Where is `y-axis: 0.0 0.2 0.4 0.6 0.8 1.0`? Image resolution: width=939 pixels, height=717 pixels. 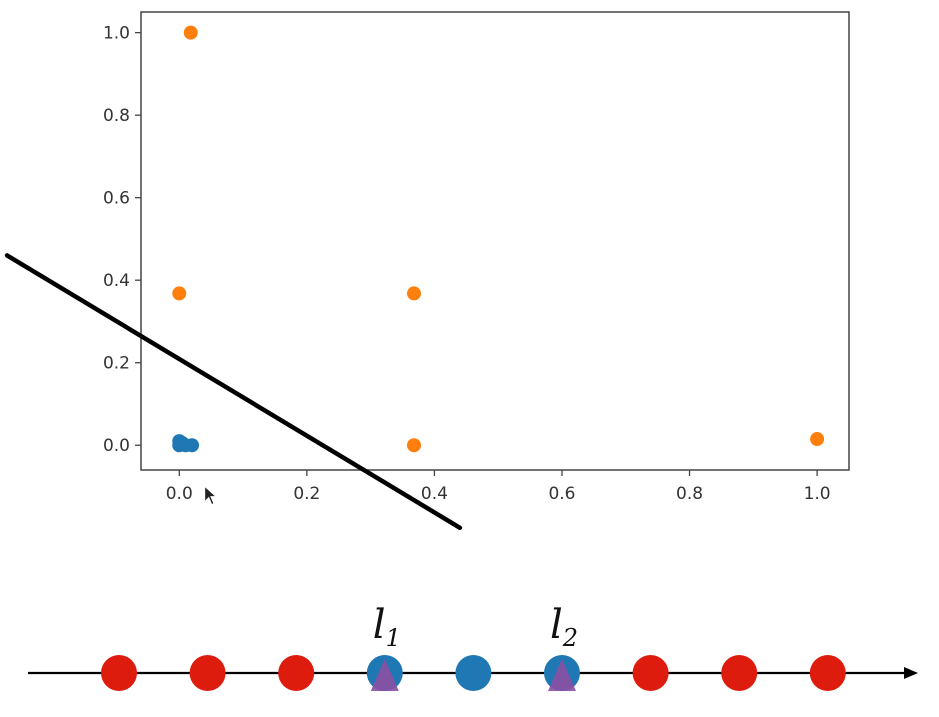 y-axis: 0.0 0.2 0.4 0.6 0.8 1.0 is located at coordinates (122, 240).